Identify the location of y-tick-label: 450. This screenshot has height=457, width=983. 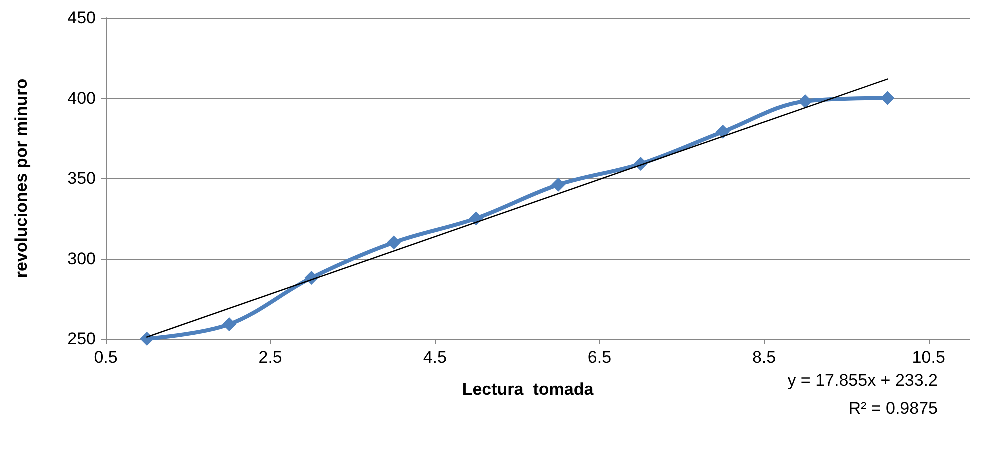
(82, 18).